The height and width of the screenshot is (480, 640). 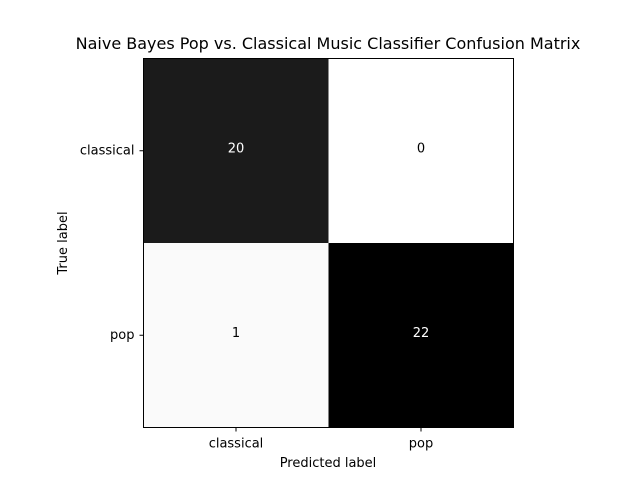 I want to click on cell-value-pop-pop: 22, so click(x=421, y=333).